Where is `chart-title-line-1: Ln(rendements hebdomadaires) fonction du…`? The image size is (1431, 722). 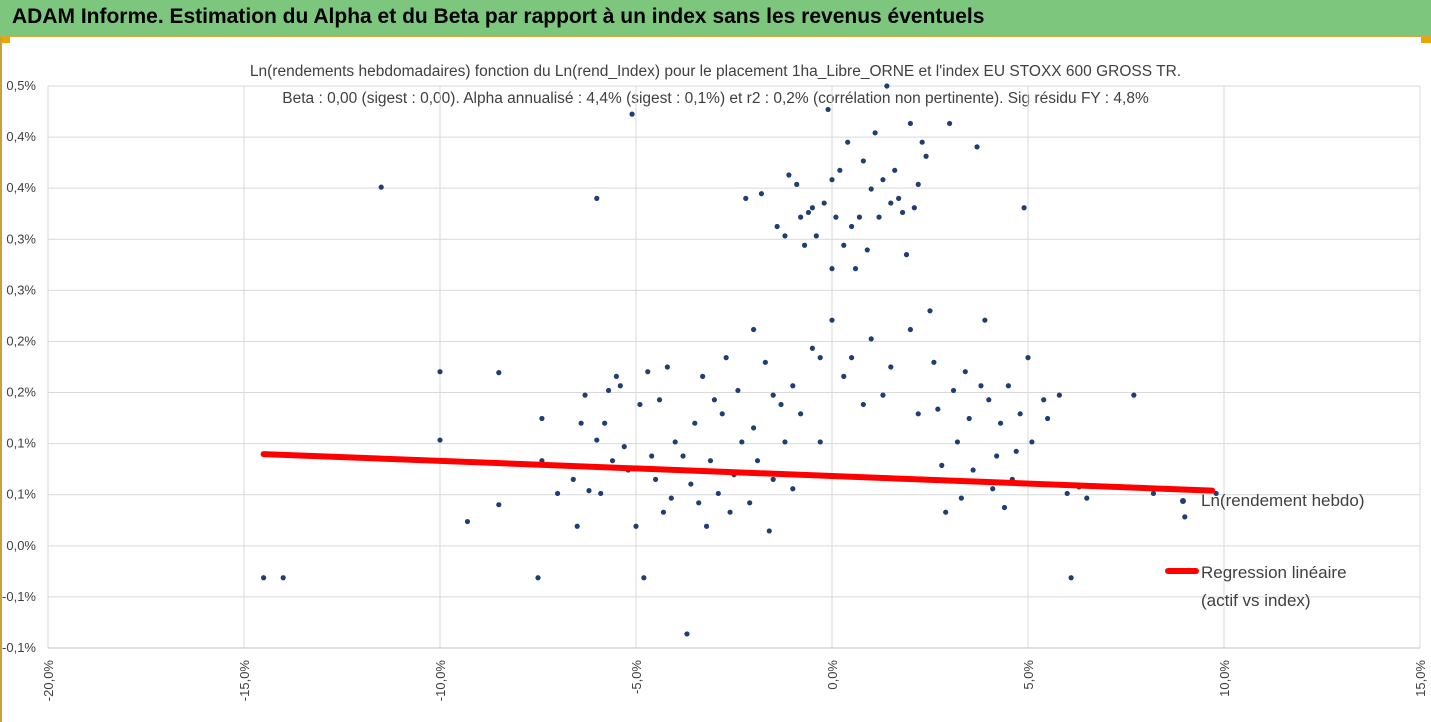
chart-title-line-1: Ln(rendements hebdomadaires) fonction du… is located at coordinates (715, 71).